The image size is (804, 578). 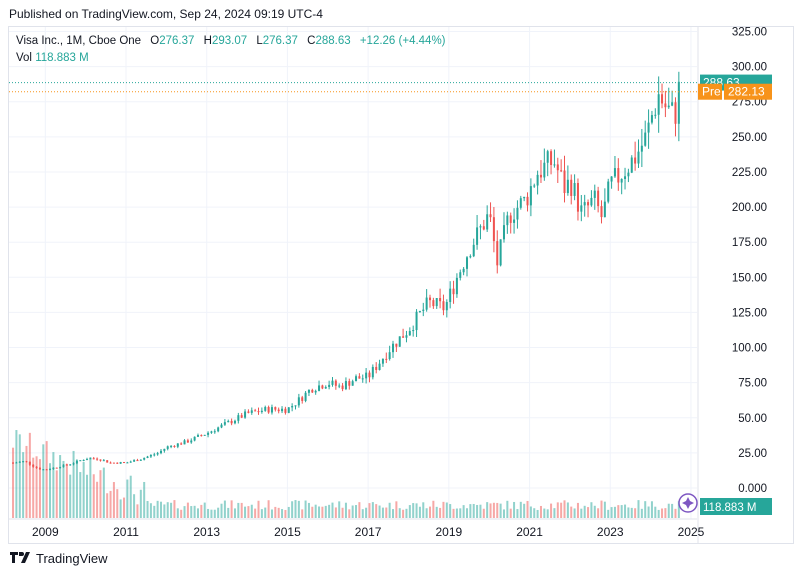 I want to click on x-tick-label: 2017, so click(x=368, y=532).